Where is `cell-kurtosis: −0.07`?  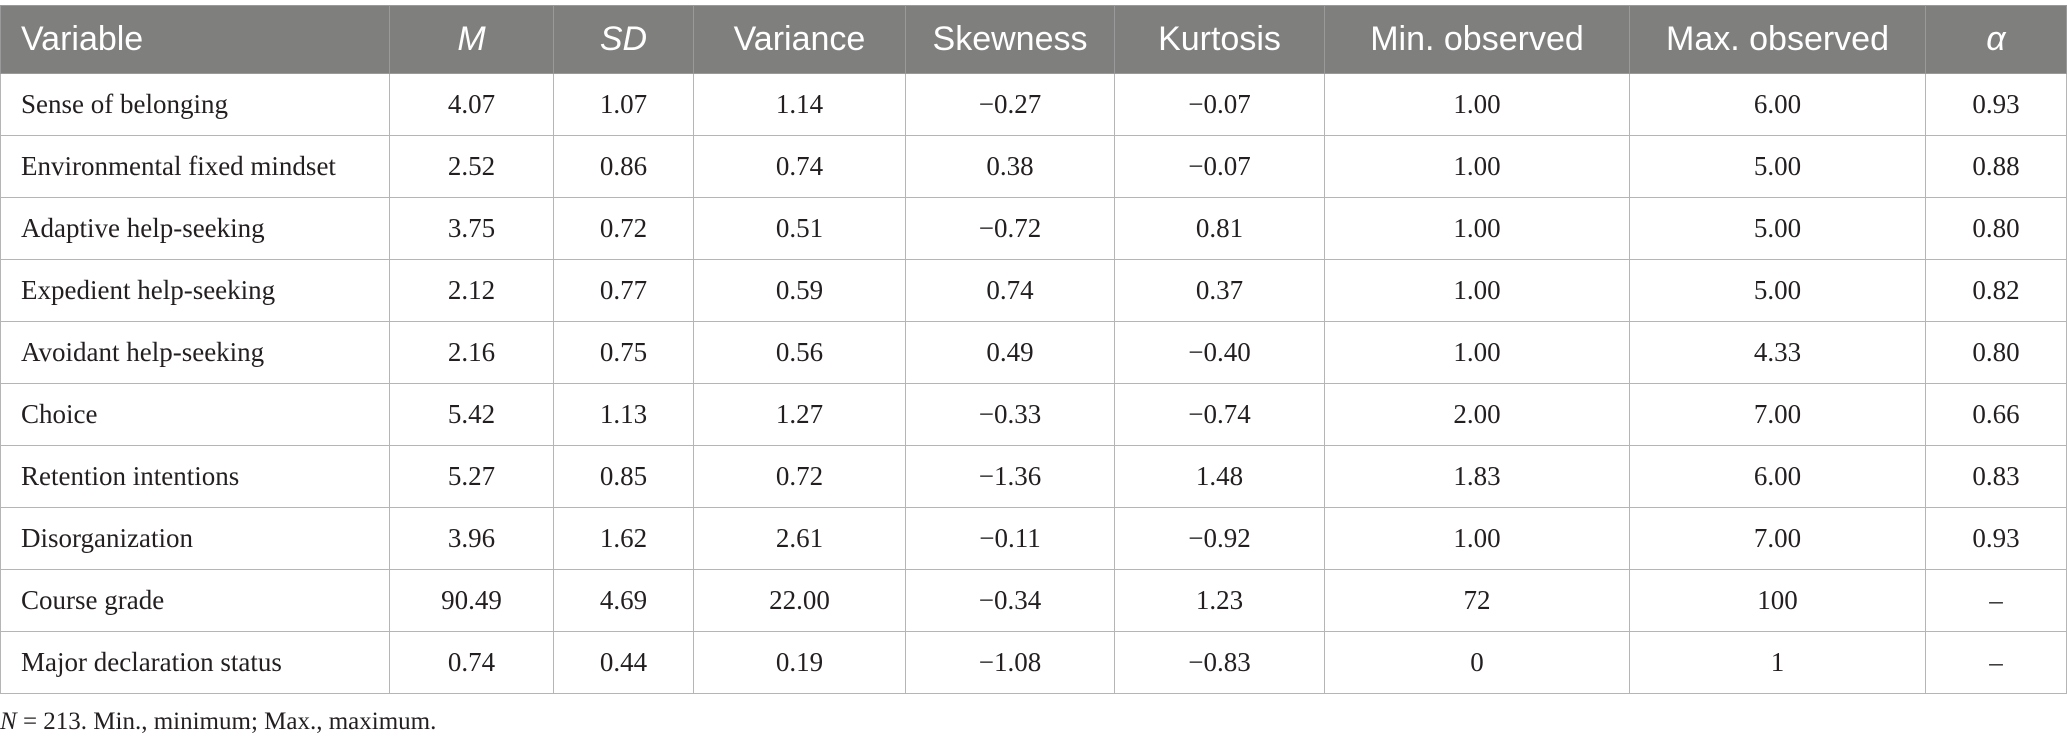 cell-kurtosis: −0.07 is located at coordinates (1219, 166).